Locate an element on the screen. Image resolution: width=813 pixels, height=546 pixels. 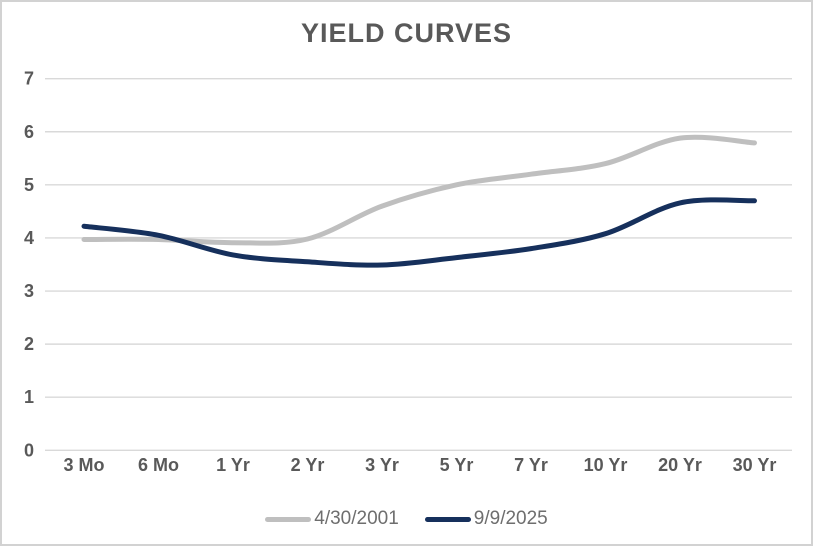
x-axis-tick-label: 30 Yr is located at coordinates (755, 465).